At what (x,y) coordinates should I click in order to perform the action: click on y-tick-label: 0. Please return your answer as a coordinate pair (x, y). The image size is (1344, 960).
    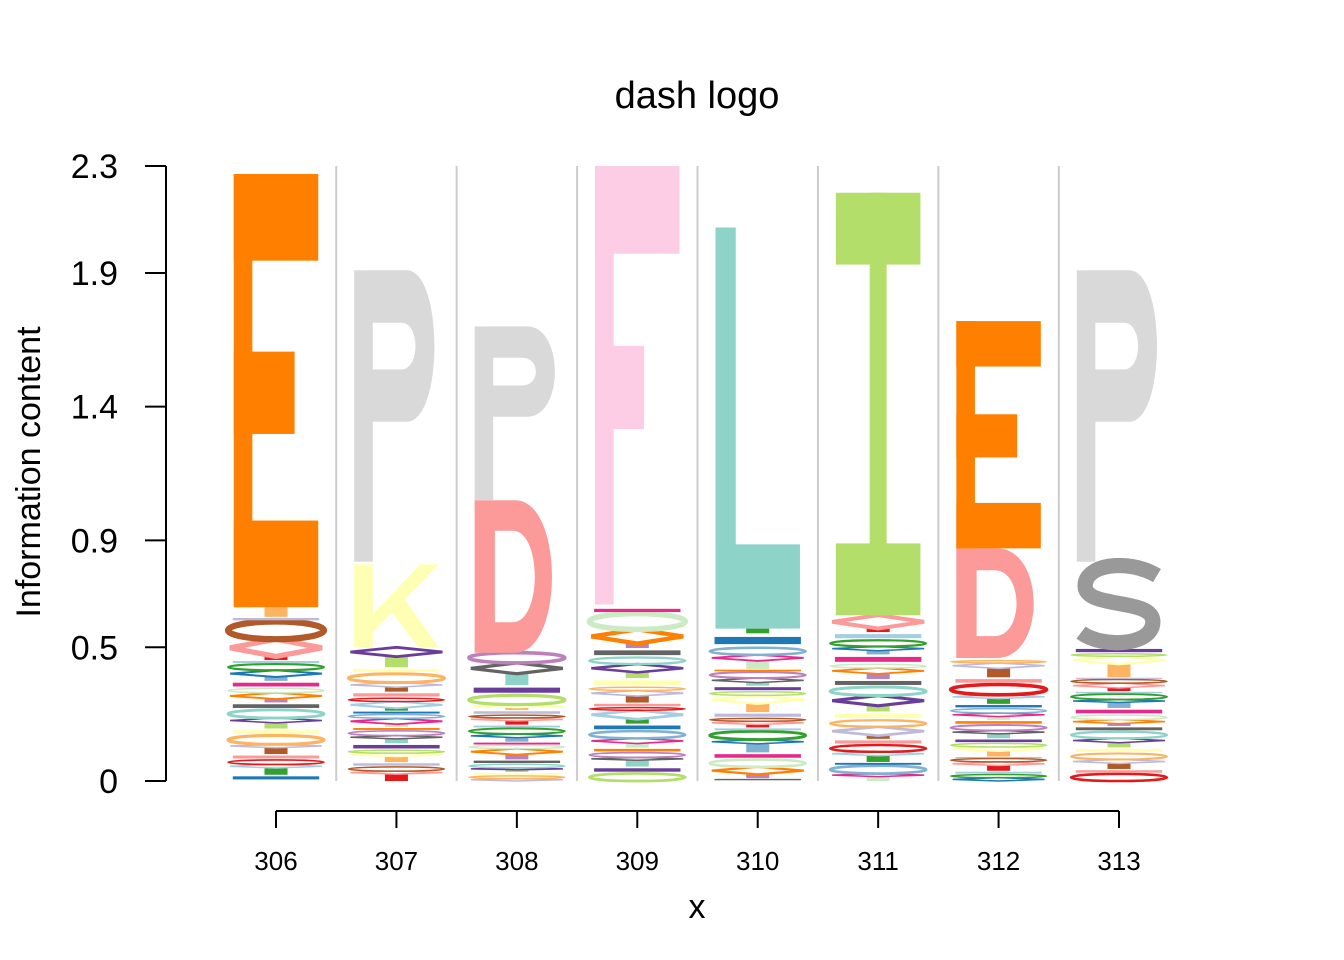
    Looking at the image, I should click on (108, 782).